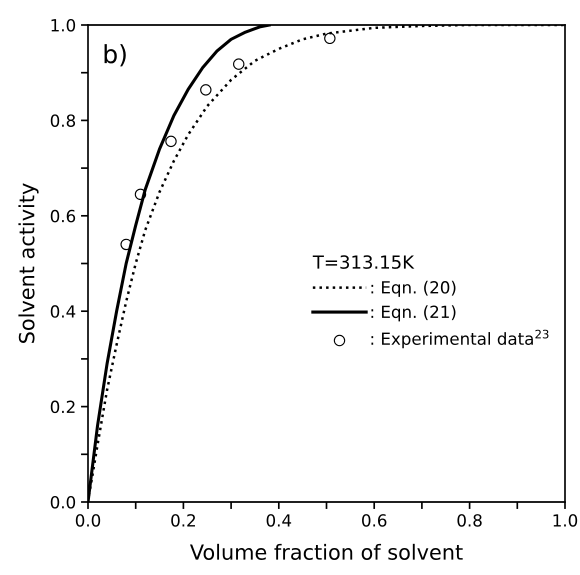  Describe the element at coordinates (363, 262) in the screenshot. I see `legend-title: T=313.15K` at that location.